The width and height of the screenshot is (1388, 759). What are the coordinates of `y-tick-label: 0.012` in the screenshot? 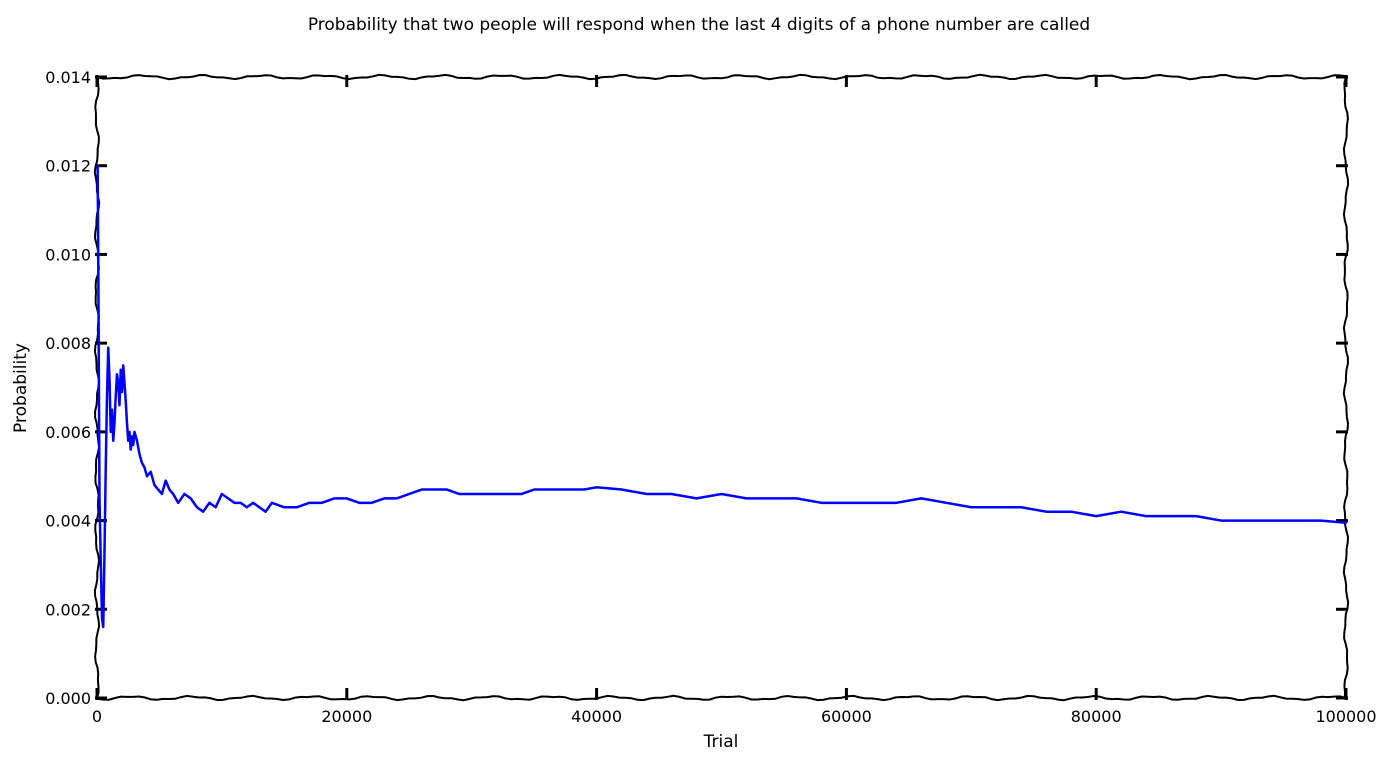 It's located at (68, 166).